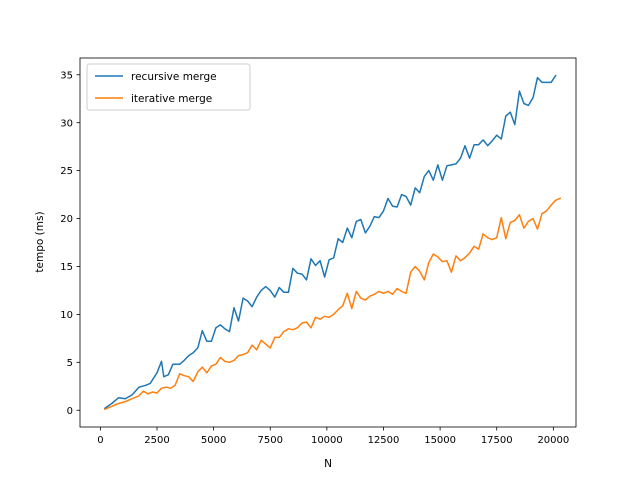 This screenshot has height=480, width=640. Describe the element at coordinates (100, 440) in the screenshot. I see `x-tick-label: 0` at that location.